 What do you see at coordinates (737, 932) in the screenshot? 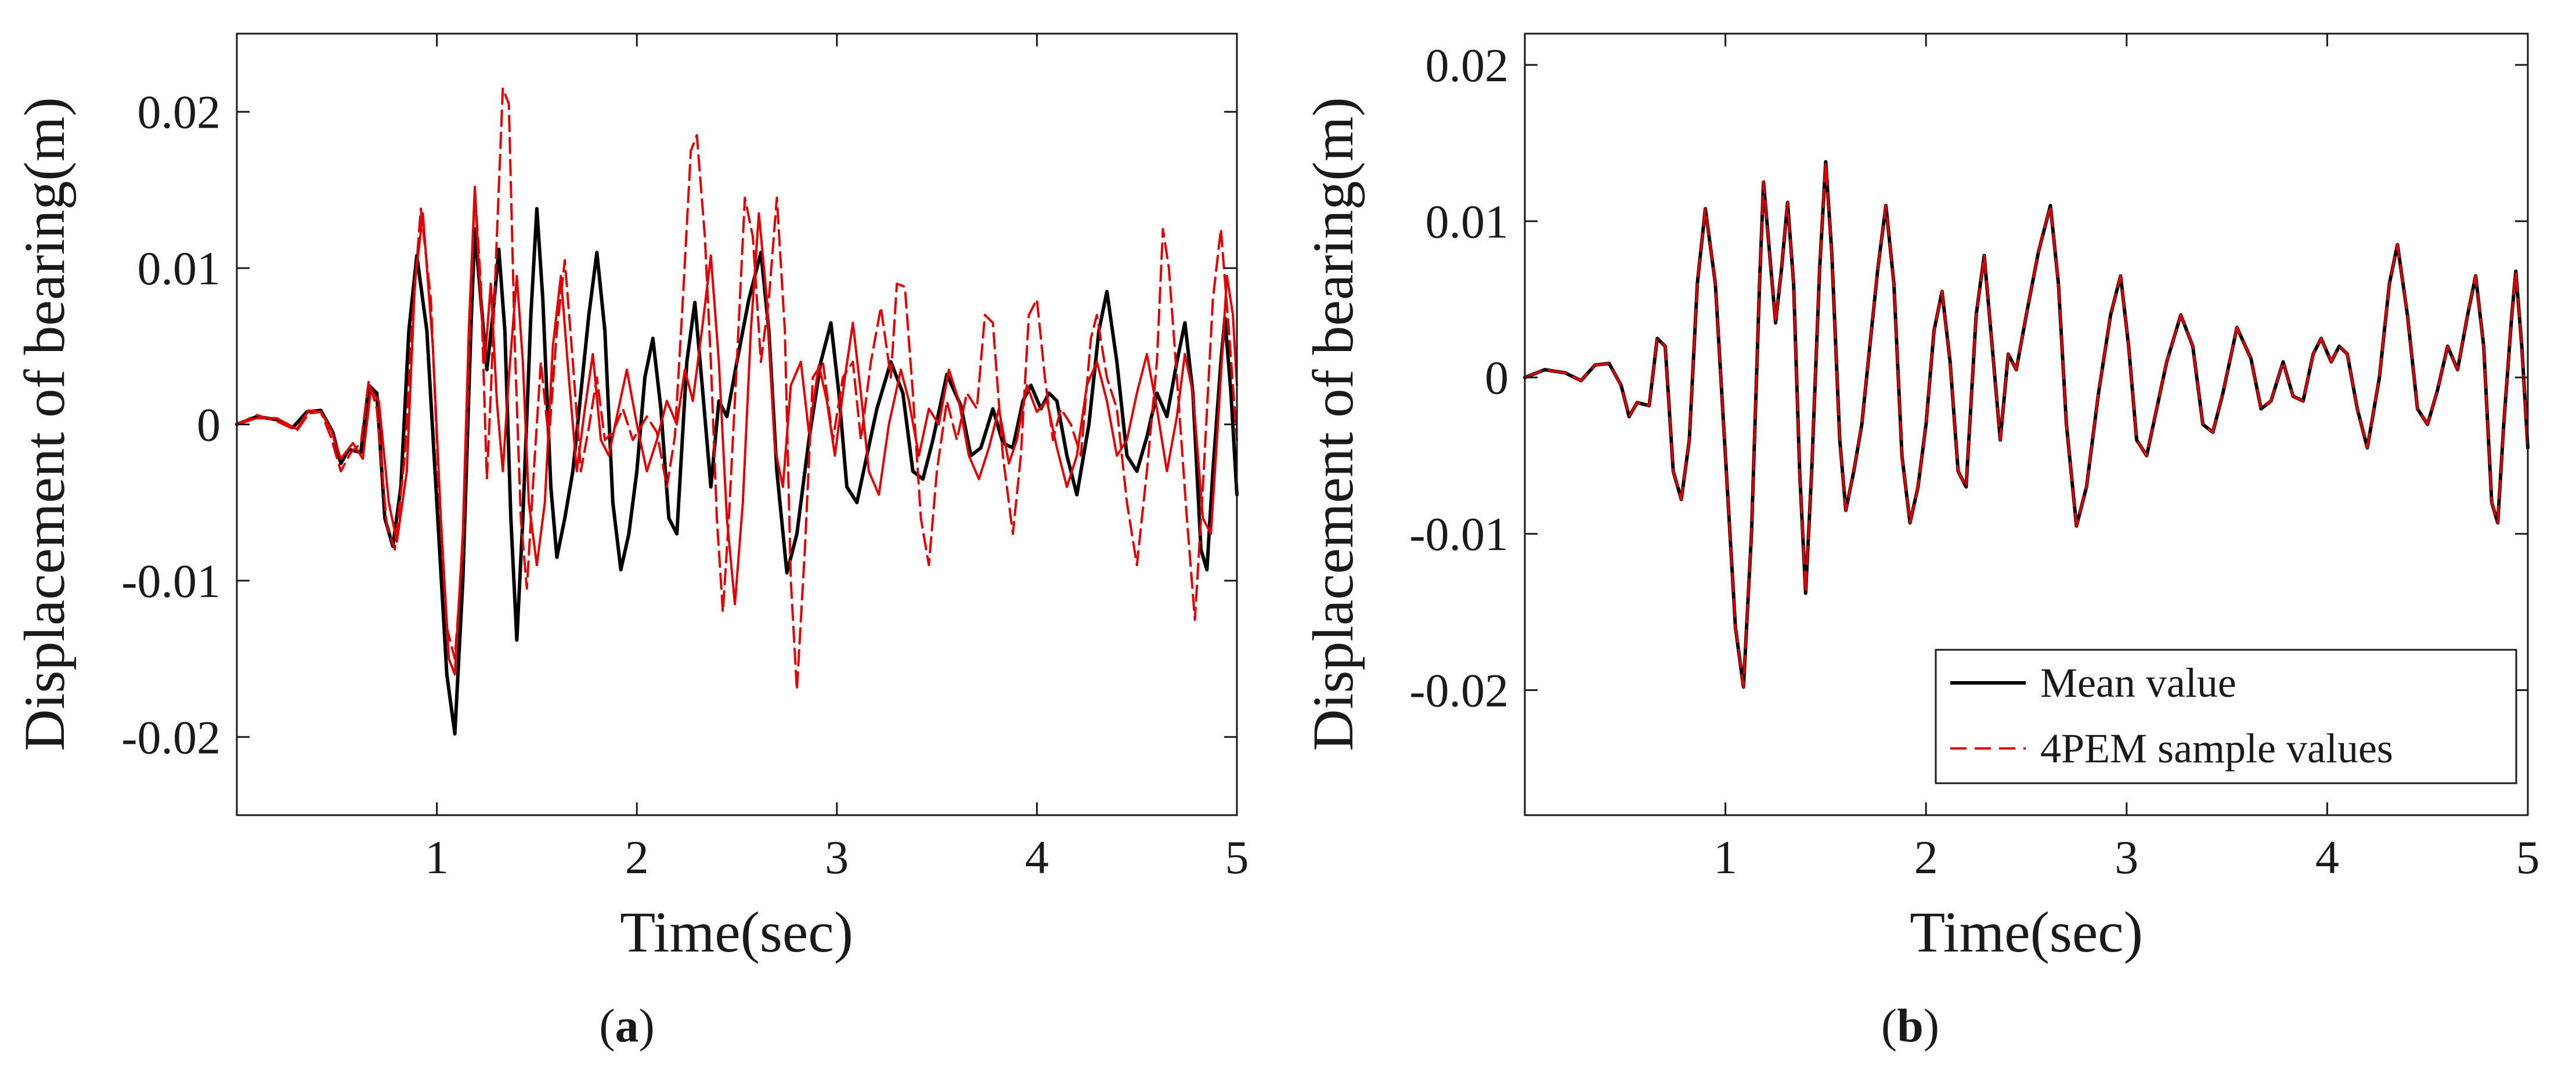
I see `panel-a-xlabel: Time(sec)` at bounding box center [737, 932].